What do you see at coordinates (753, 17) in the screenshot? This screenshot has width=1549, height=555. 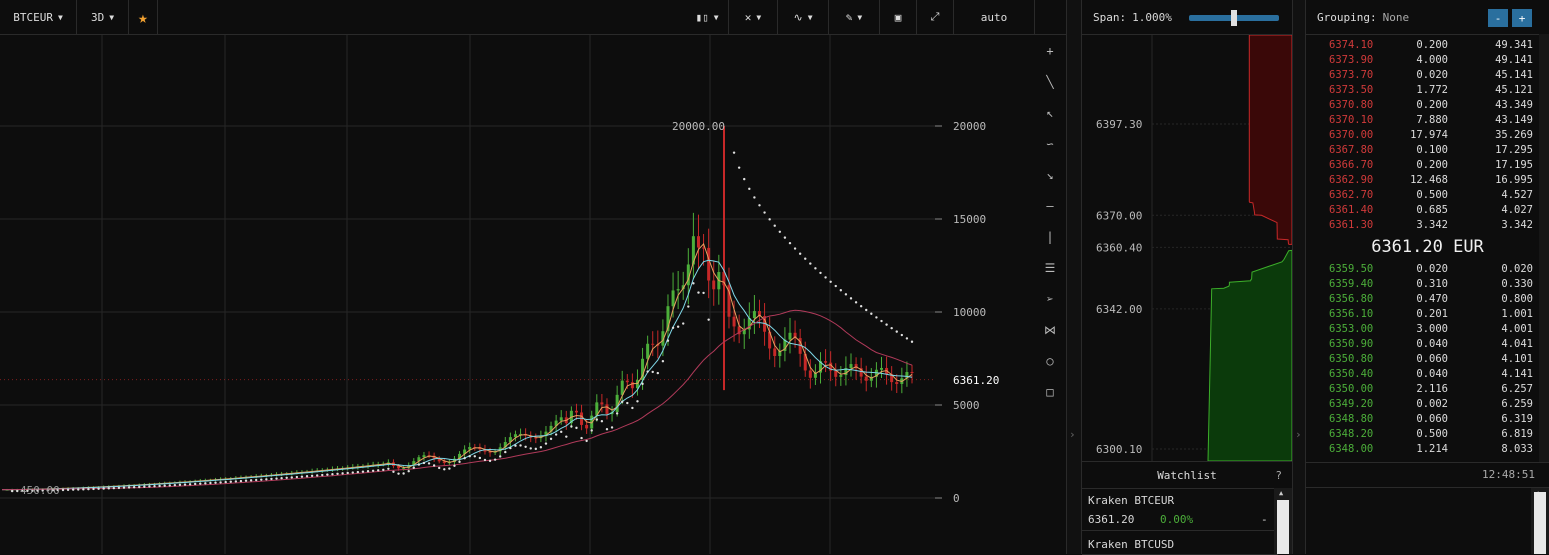 I see `crosshair-button: ✕ ▼` at bounding box center [753, 17].